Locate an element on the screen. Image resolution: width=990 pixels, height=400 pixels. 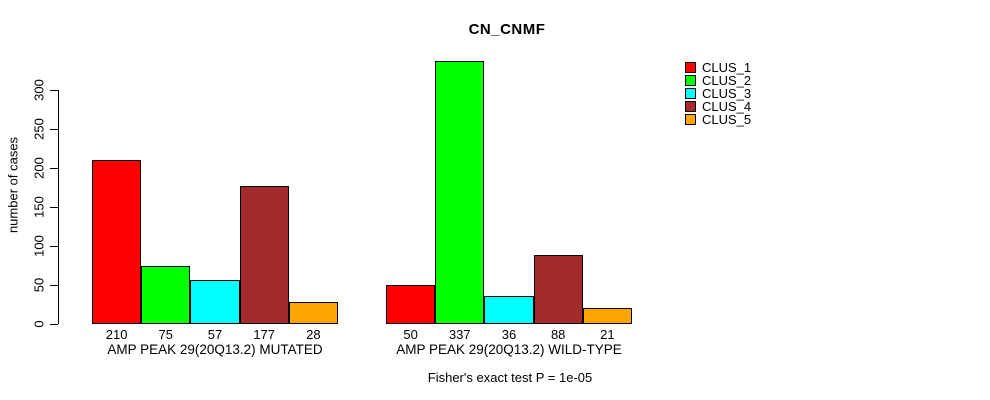
chart-title: CN_CNMF is located at coordinates (507, 29).